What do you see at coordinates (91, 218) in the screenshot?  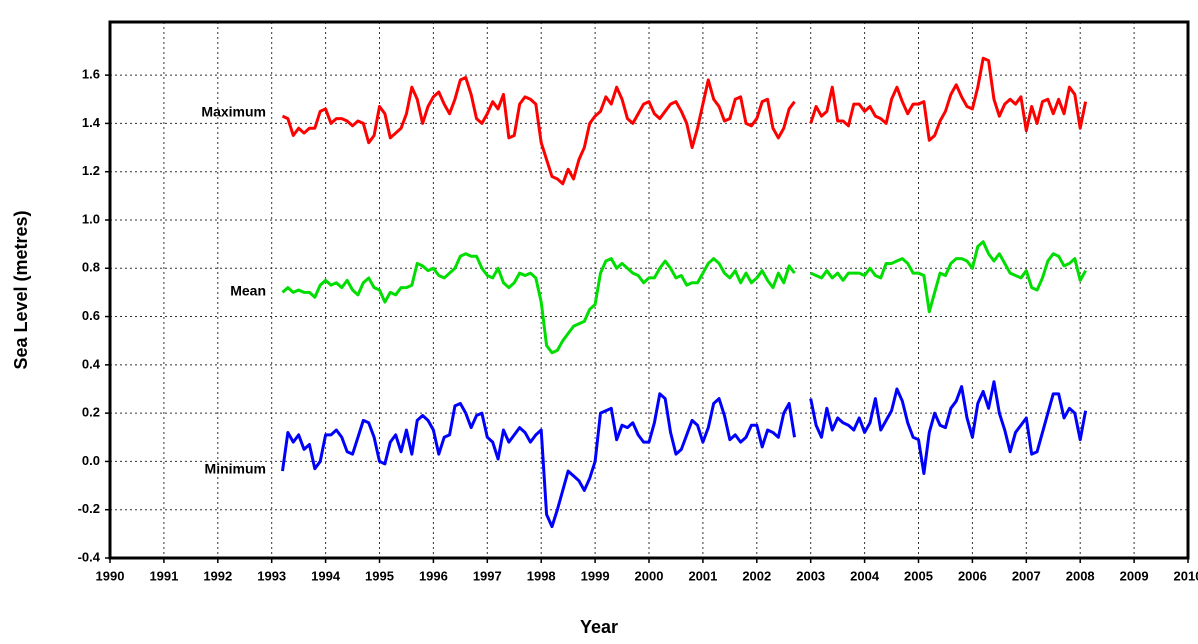 I see `y-tick-label: 1.0` at bounding box center [91, 218].